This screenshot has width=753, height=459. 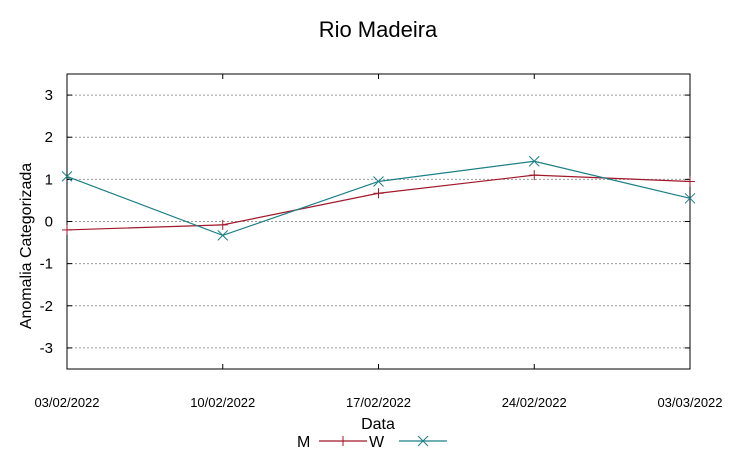 I want to click on y-tick-label: 2, so click(x=49, y=137).